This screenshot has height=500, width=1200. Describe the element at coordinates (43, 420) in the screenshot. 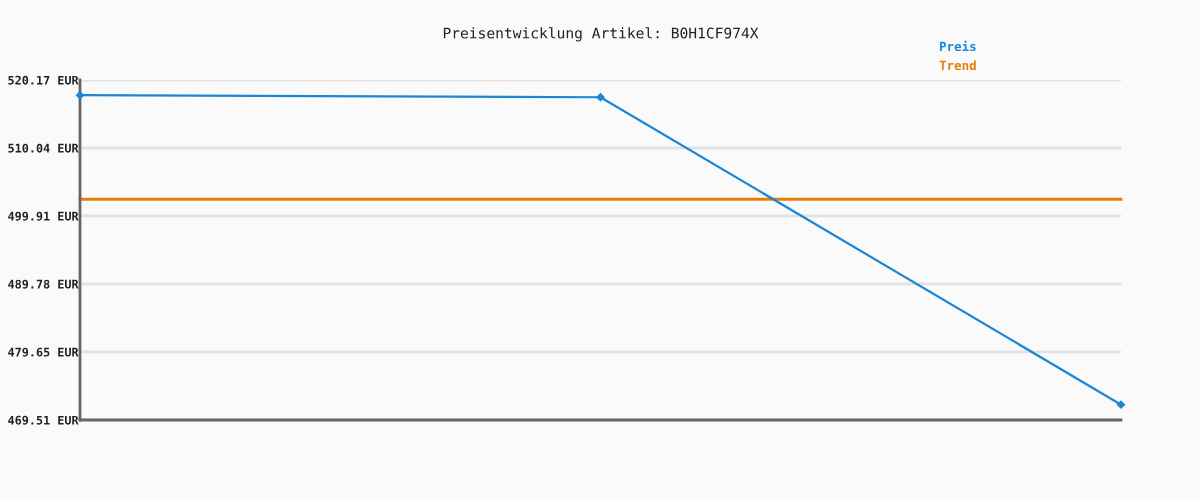

I see `y-tick-label: 469.51 EUR` at that location.